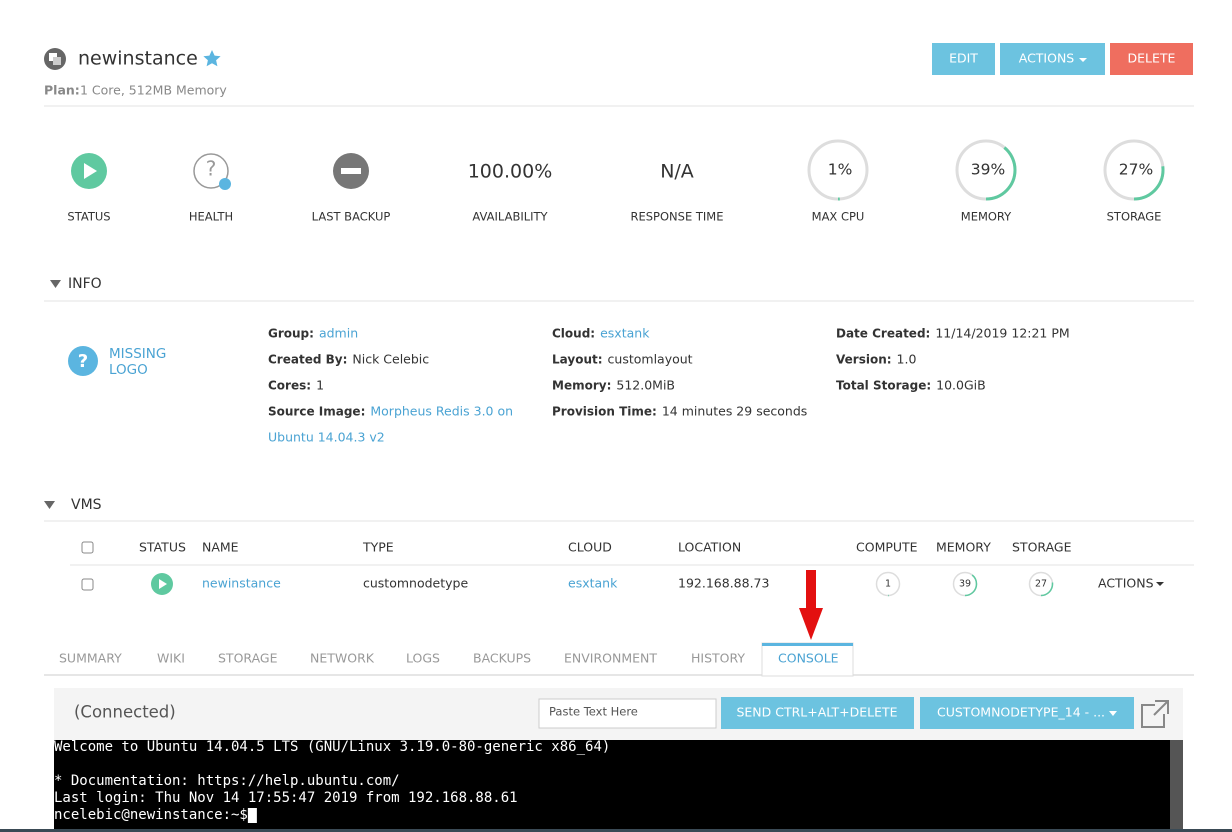 The image size is (1232, 832). Describe the element at coordinates (351, 171) in the screenshot. I see `minus-glyph` at that location.